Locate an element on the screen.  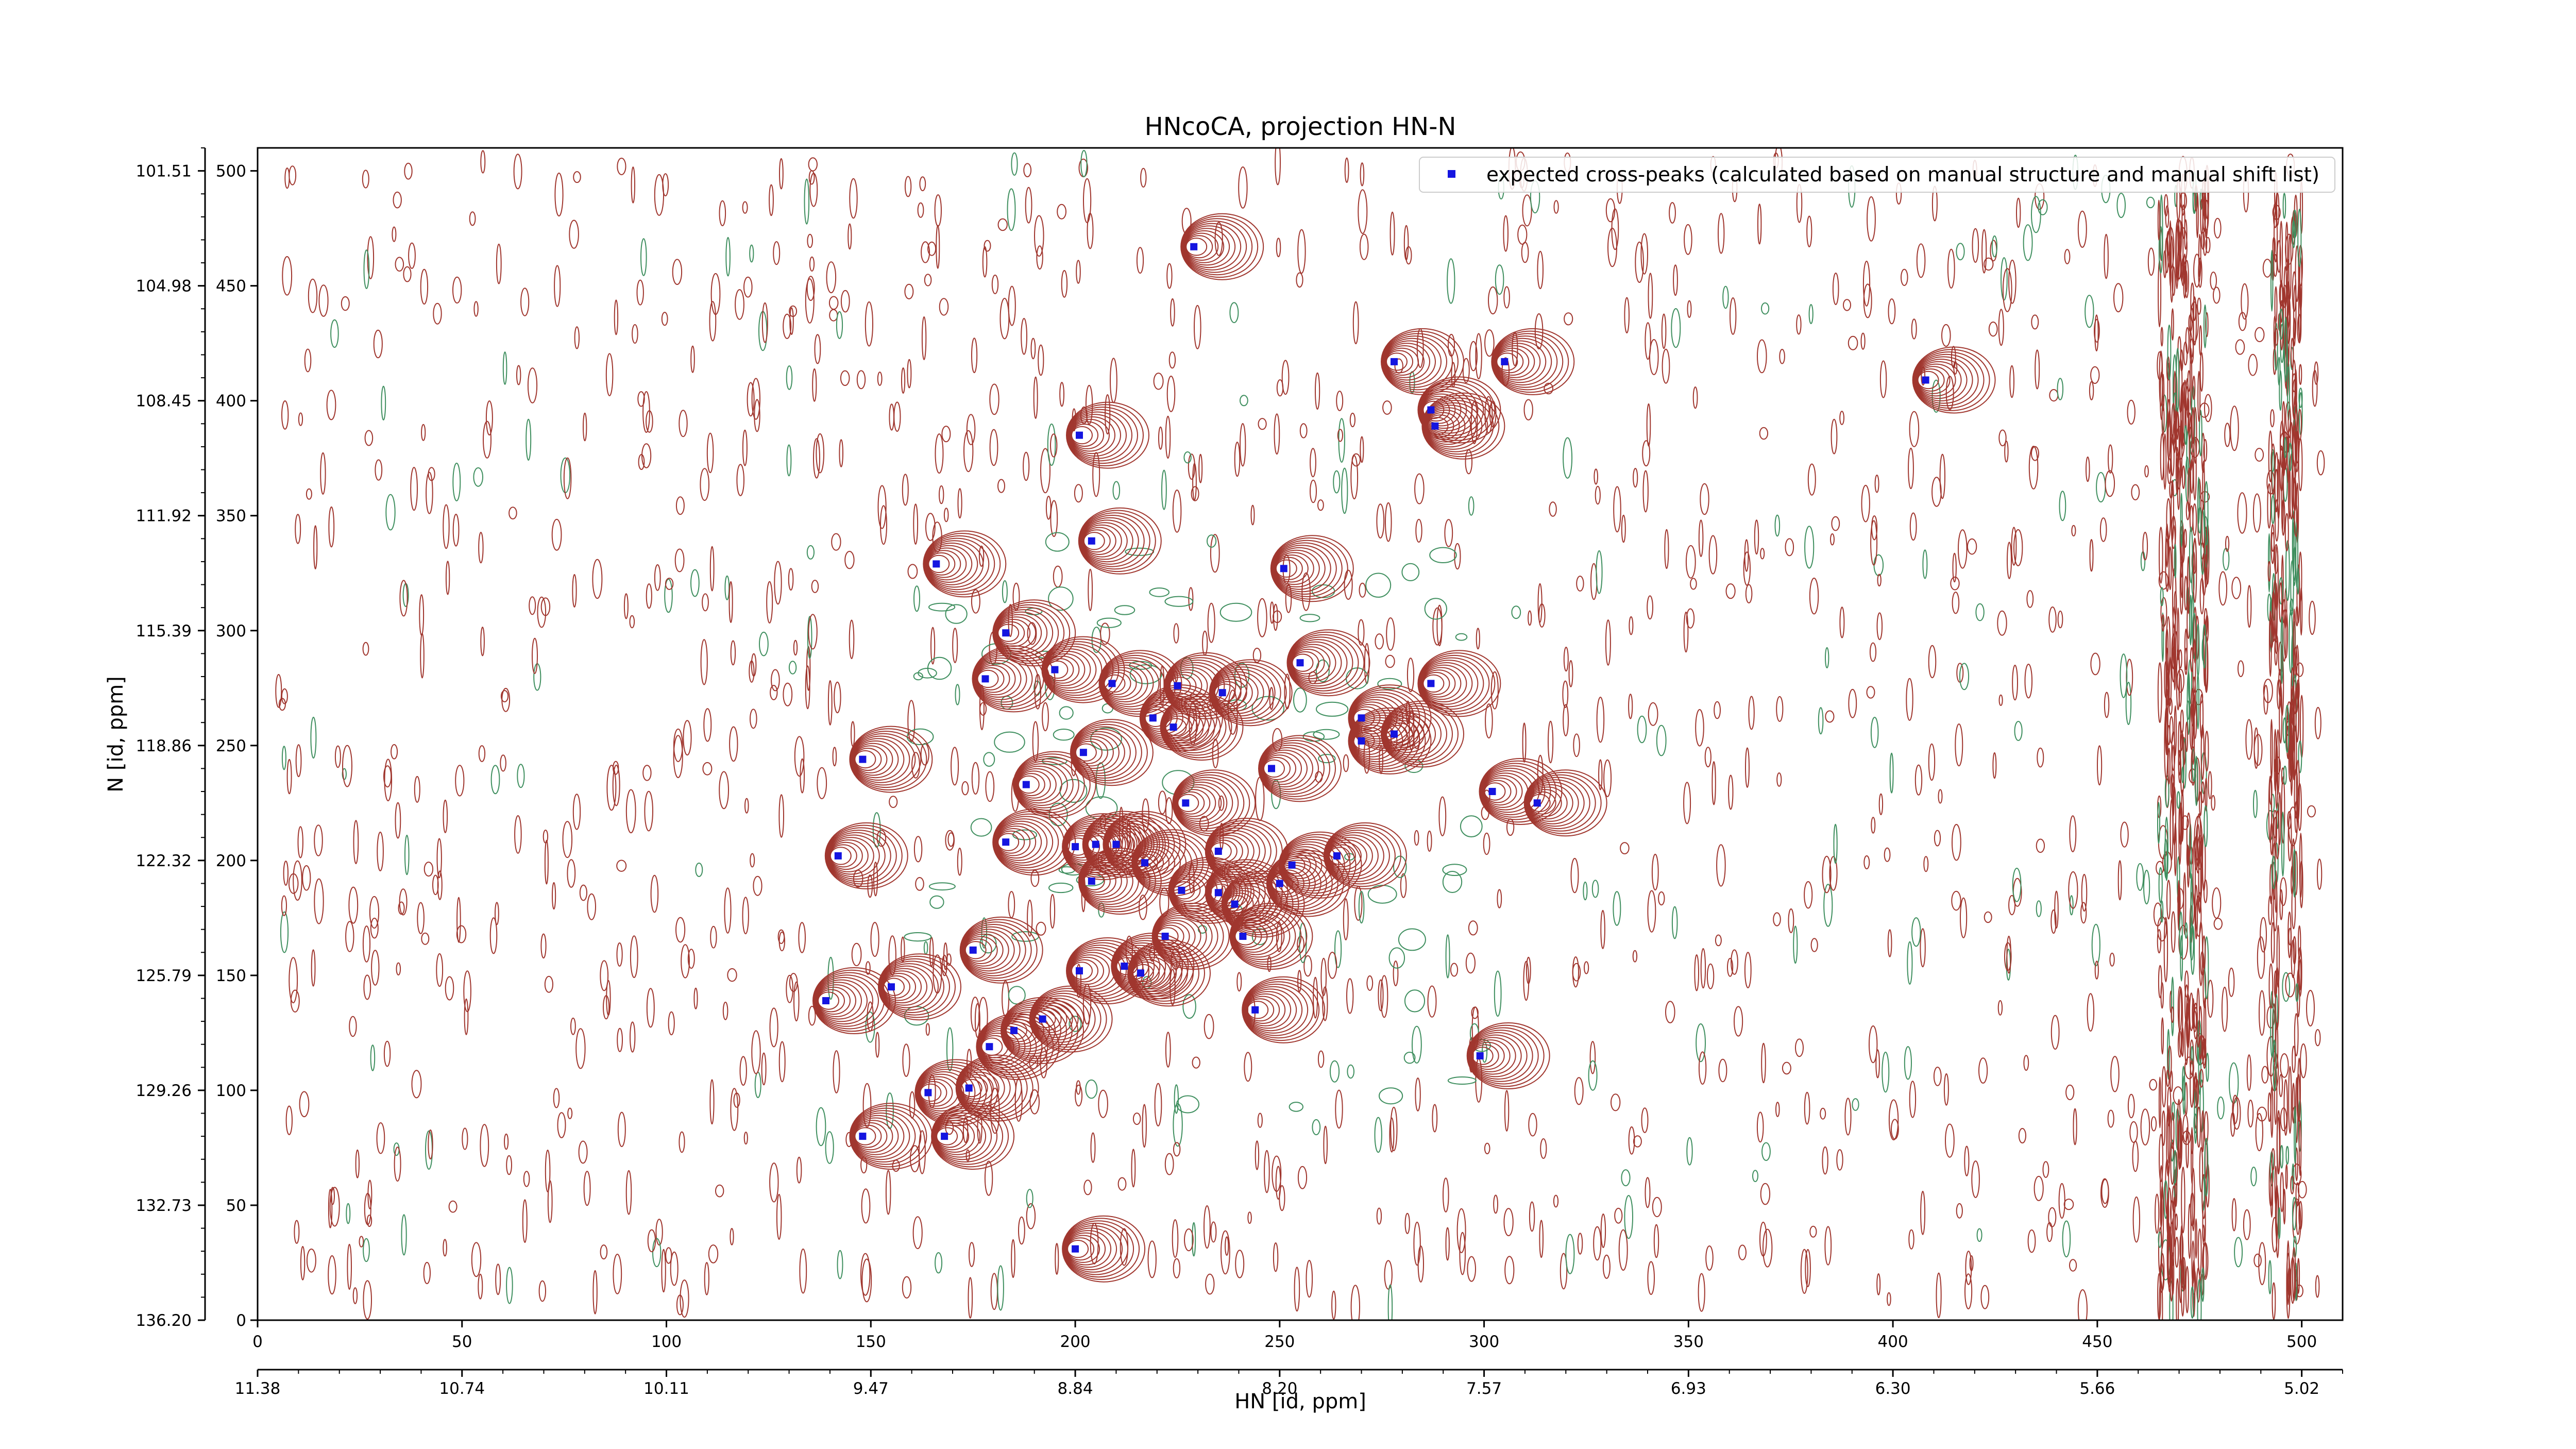
y-tick-label-index: 400 is located at coordinates (231, 401).